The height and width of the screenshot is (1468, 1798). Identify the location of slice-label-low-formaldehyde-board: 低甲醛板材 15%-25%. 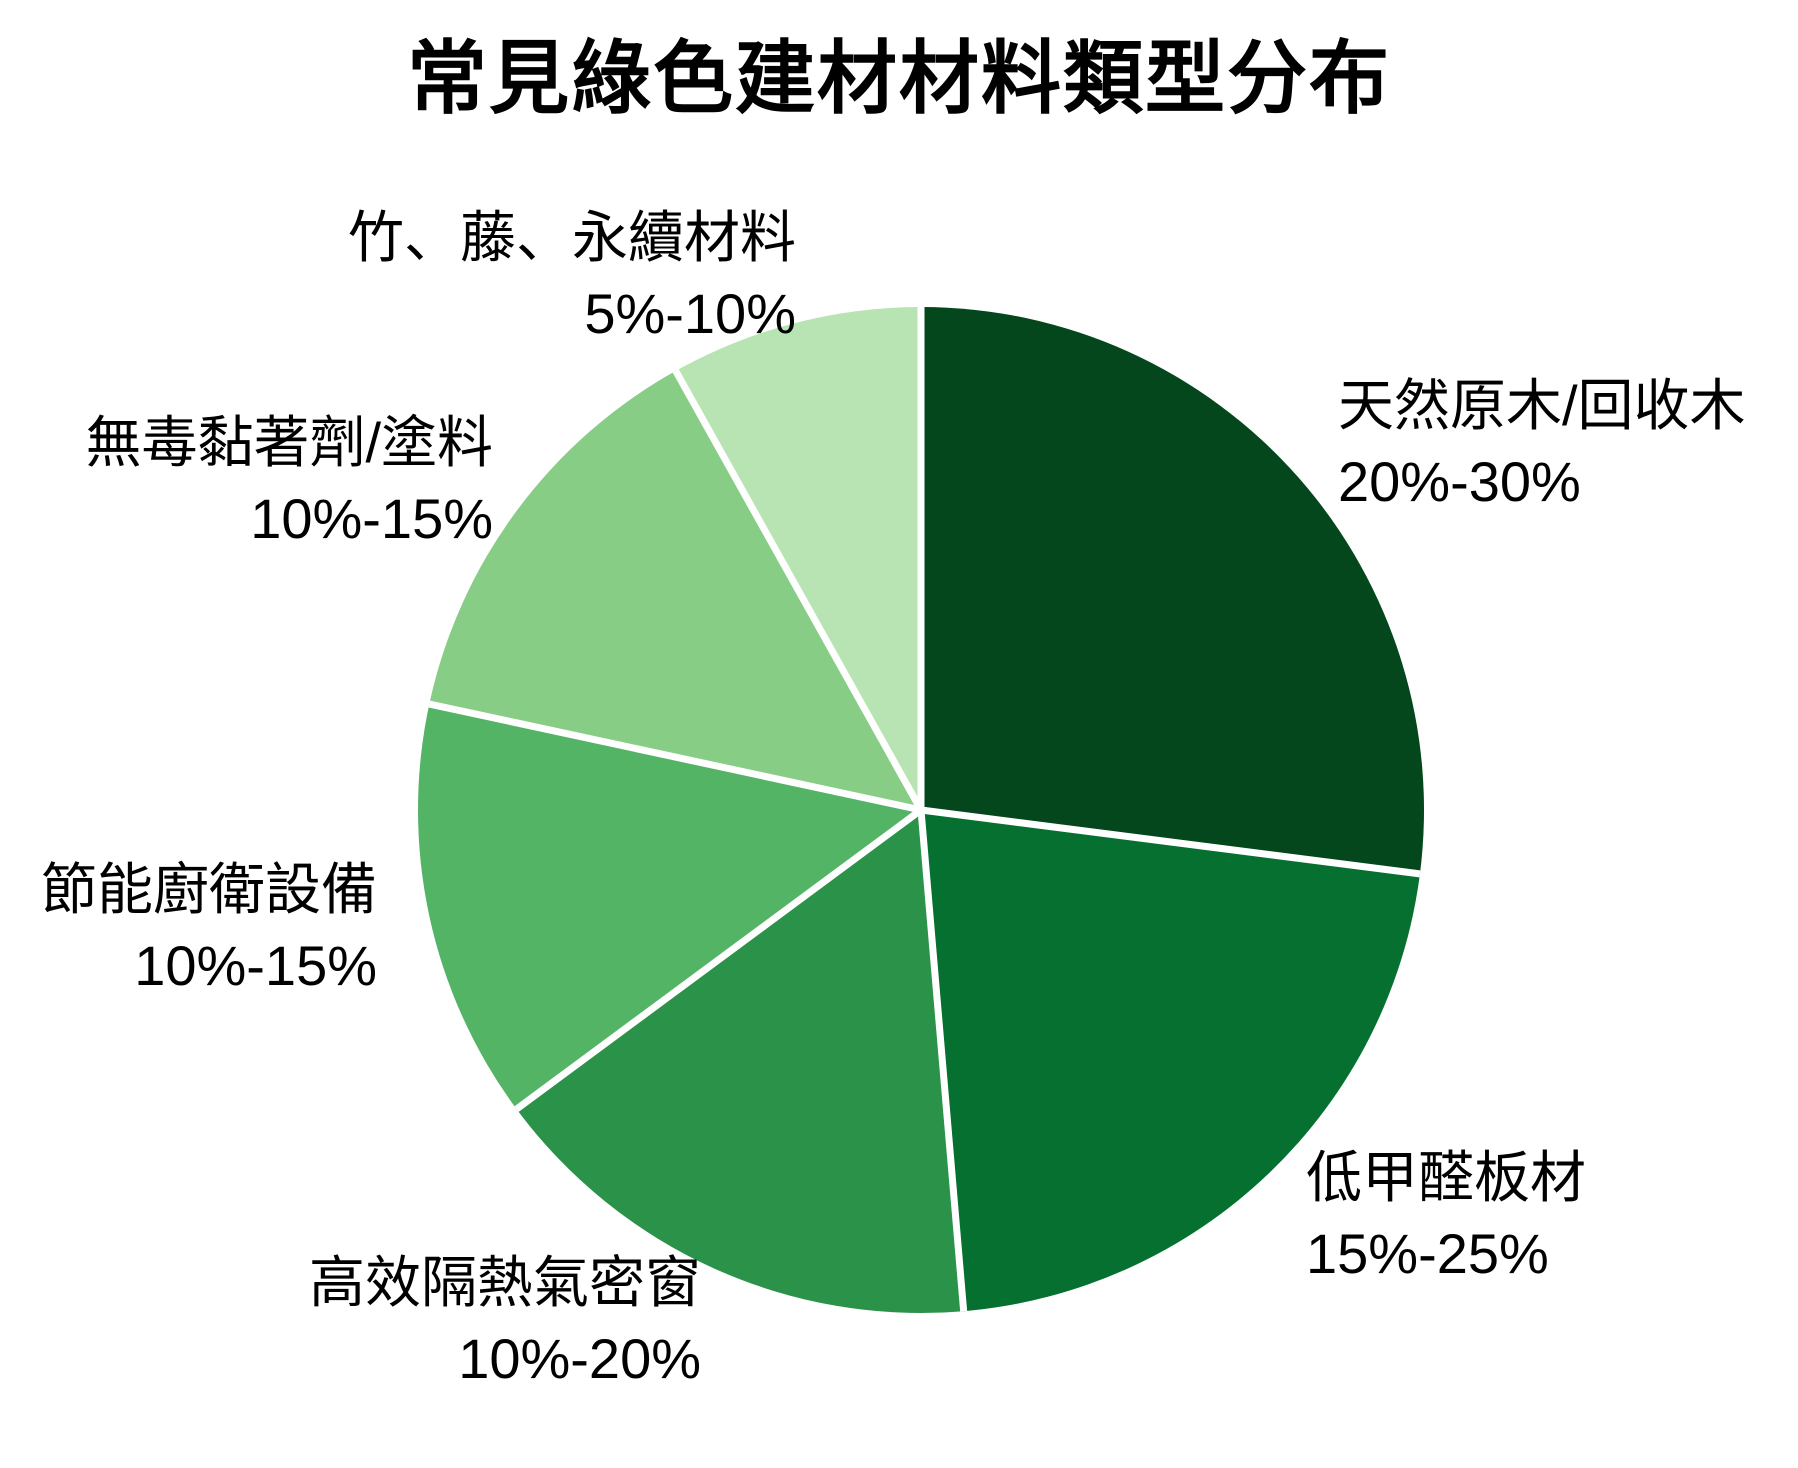
(1446, 1216).